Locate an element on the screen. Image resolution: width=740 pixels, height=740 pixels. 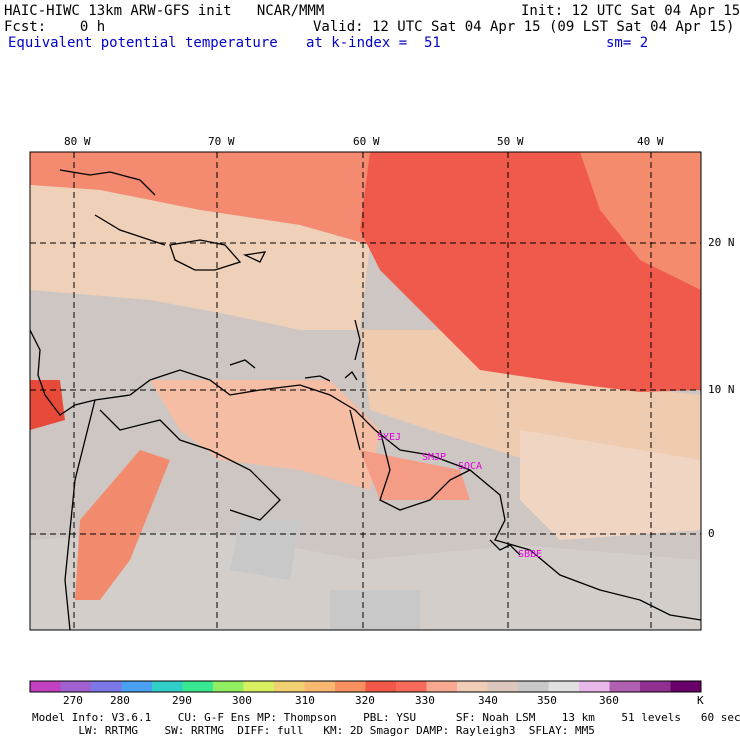
model-title: HAIC-HIWC 13km ARW-GFS init NCAR/MMM is located at coordinates (164, 11).